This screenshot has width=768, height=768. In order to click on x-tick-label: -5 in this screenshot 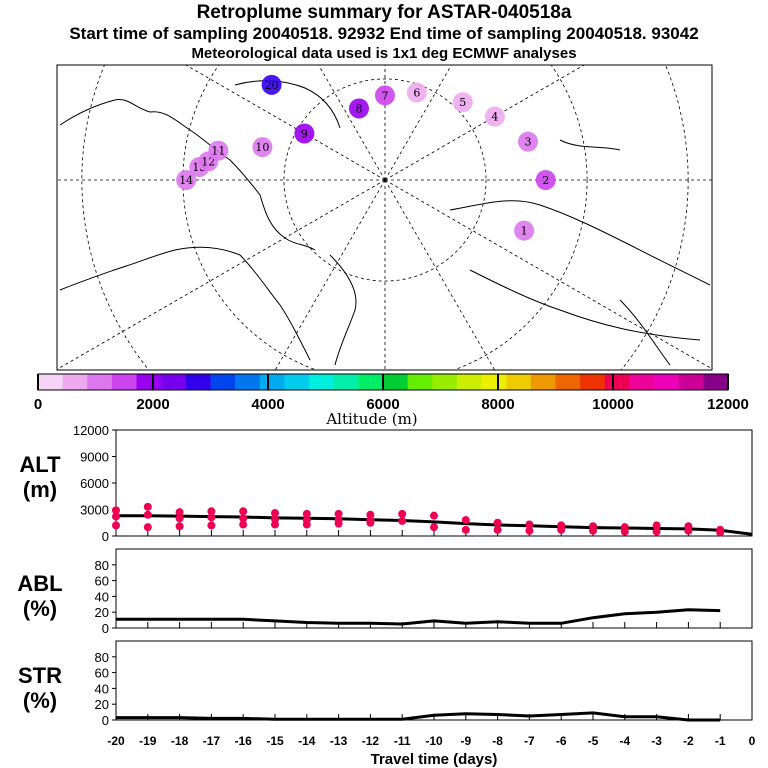, I will do `click(593, 741)`.